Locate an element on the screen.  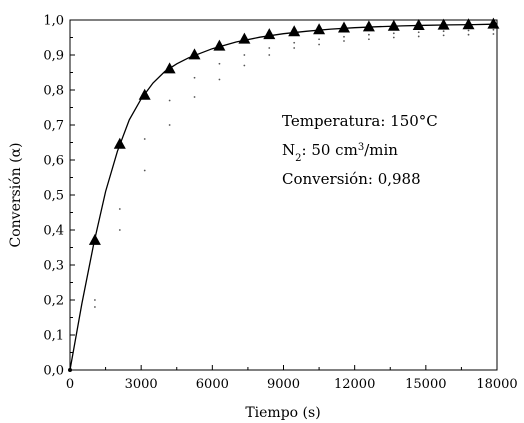
x-axis-title: Tiempo (s) is located at coordinates (282, 413).